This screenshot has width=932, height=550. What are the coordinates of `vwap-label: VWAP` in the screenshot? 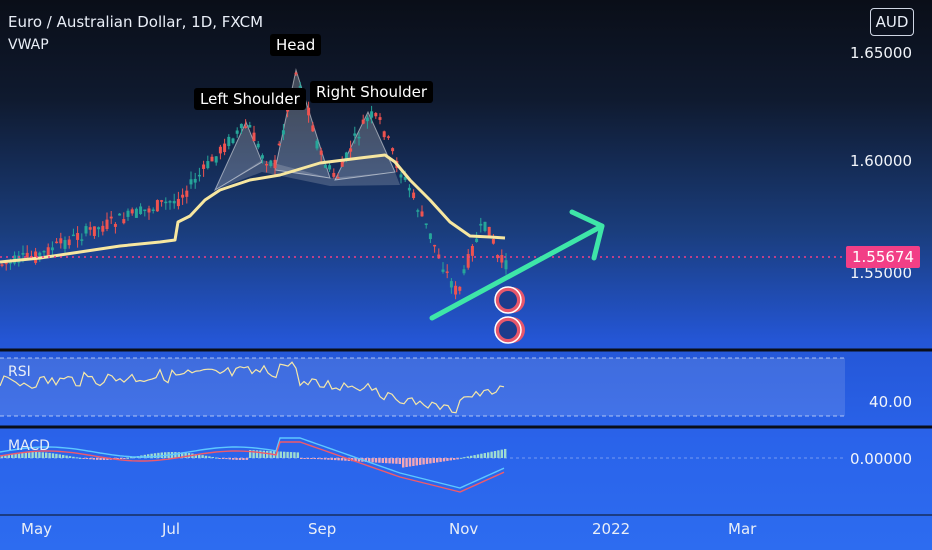 It's located at (28, 45).